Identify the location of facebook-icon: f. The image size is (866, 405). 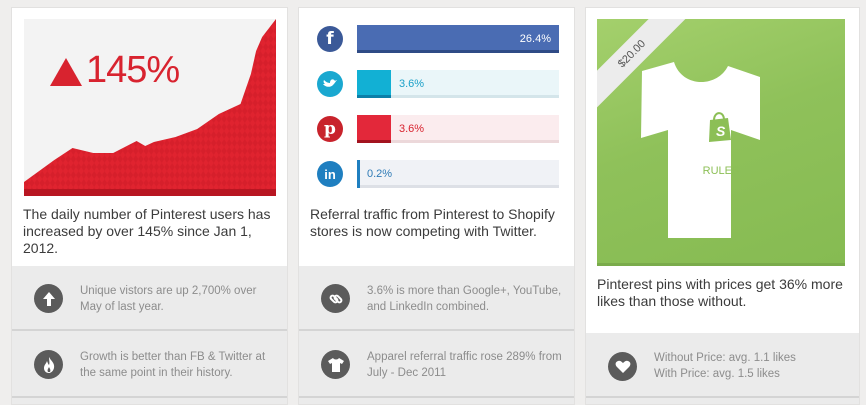
(330, 39).